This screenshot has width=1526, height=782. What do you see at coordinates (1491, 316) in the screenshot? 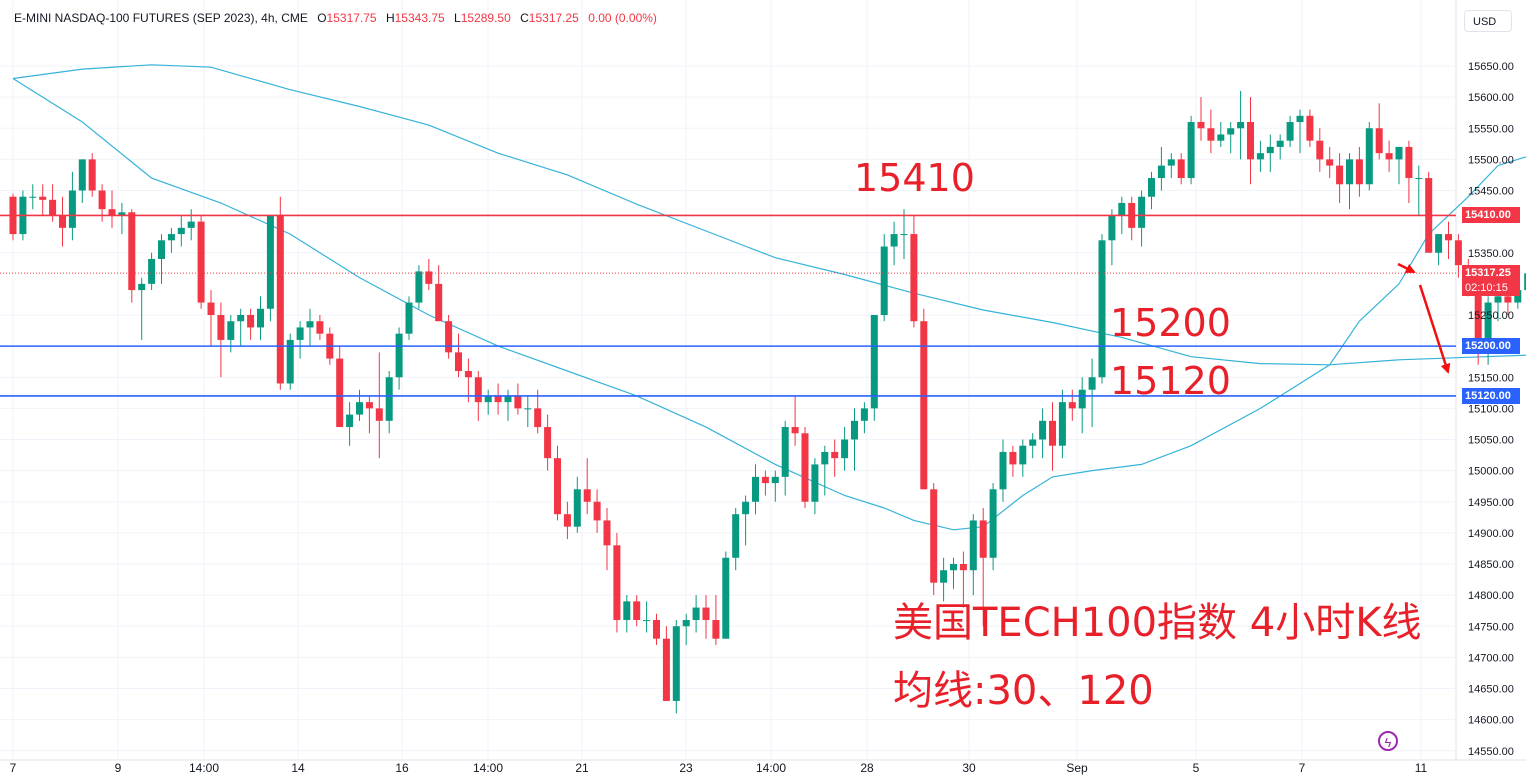
I see `y-tick-label: 15250.00` at bounding box center [1491, 316].